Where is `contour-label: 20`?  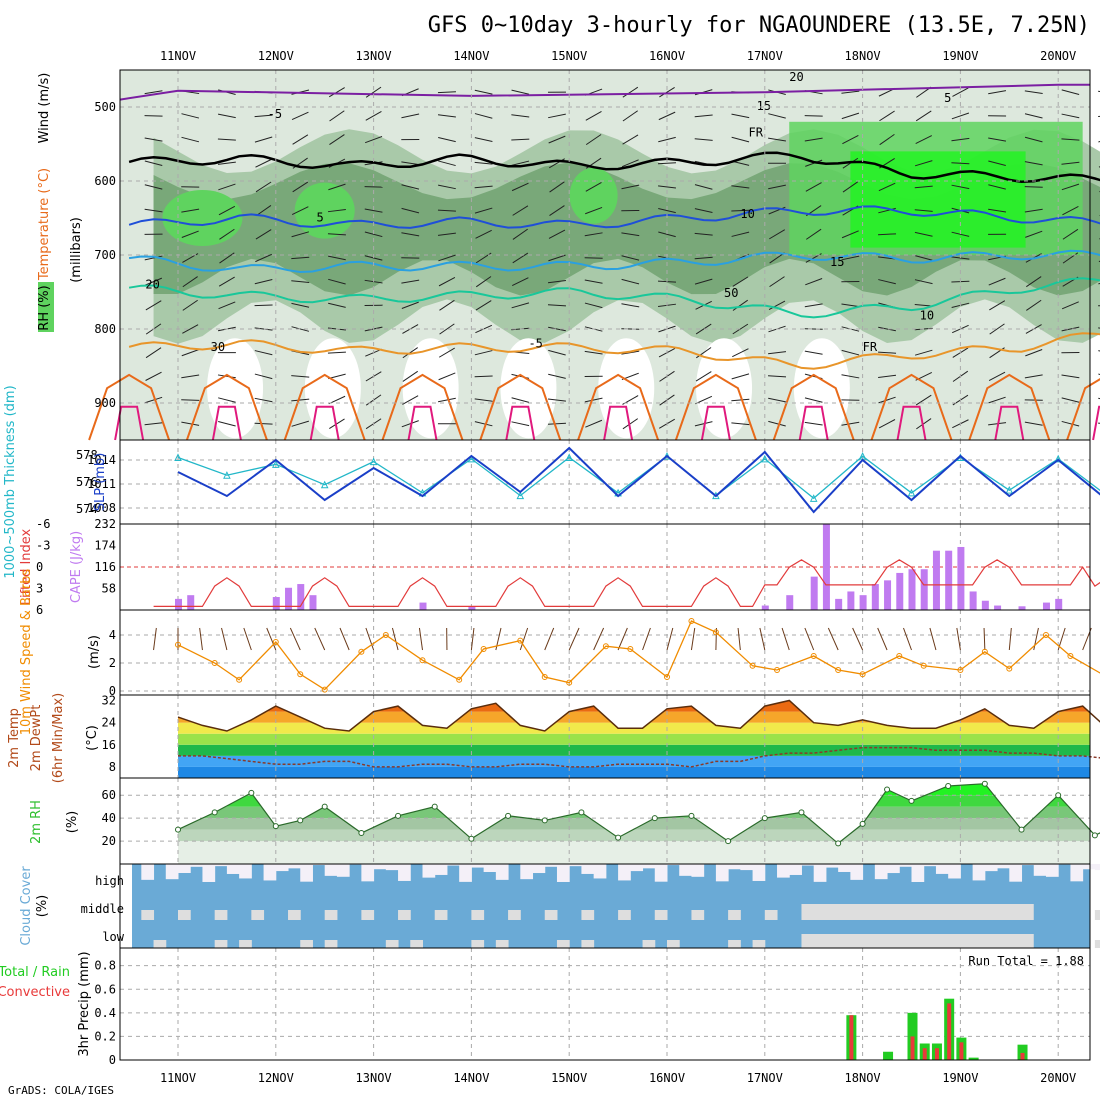
contour-label: 20 is located at coordinates (152, 284).